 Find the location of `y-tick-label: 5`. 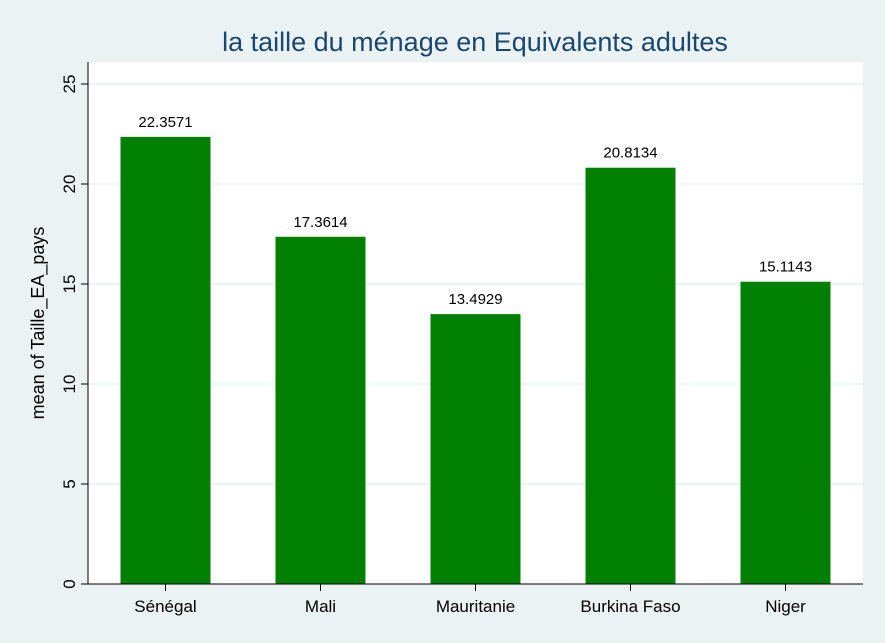

y-tick-label: 5 is located at coordinates (69, 483).